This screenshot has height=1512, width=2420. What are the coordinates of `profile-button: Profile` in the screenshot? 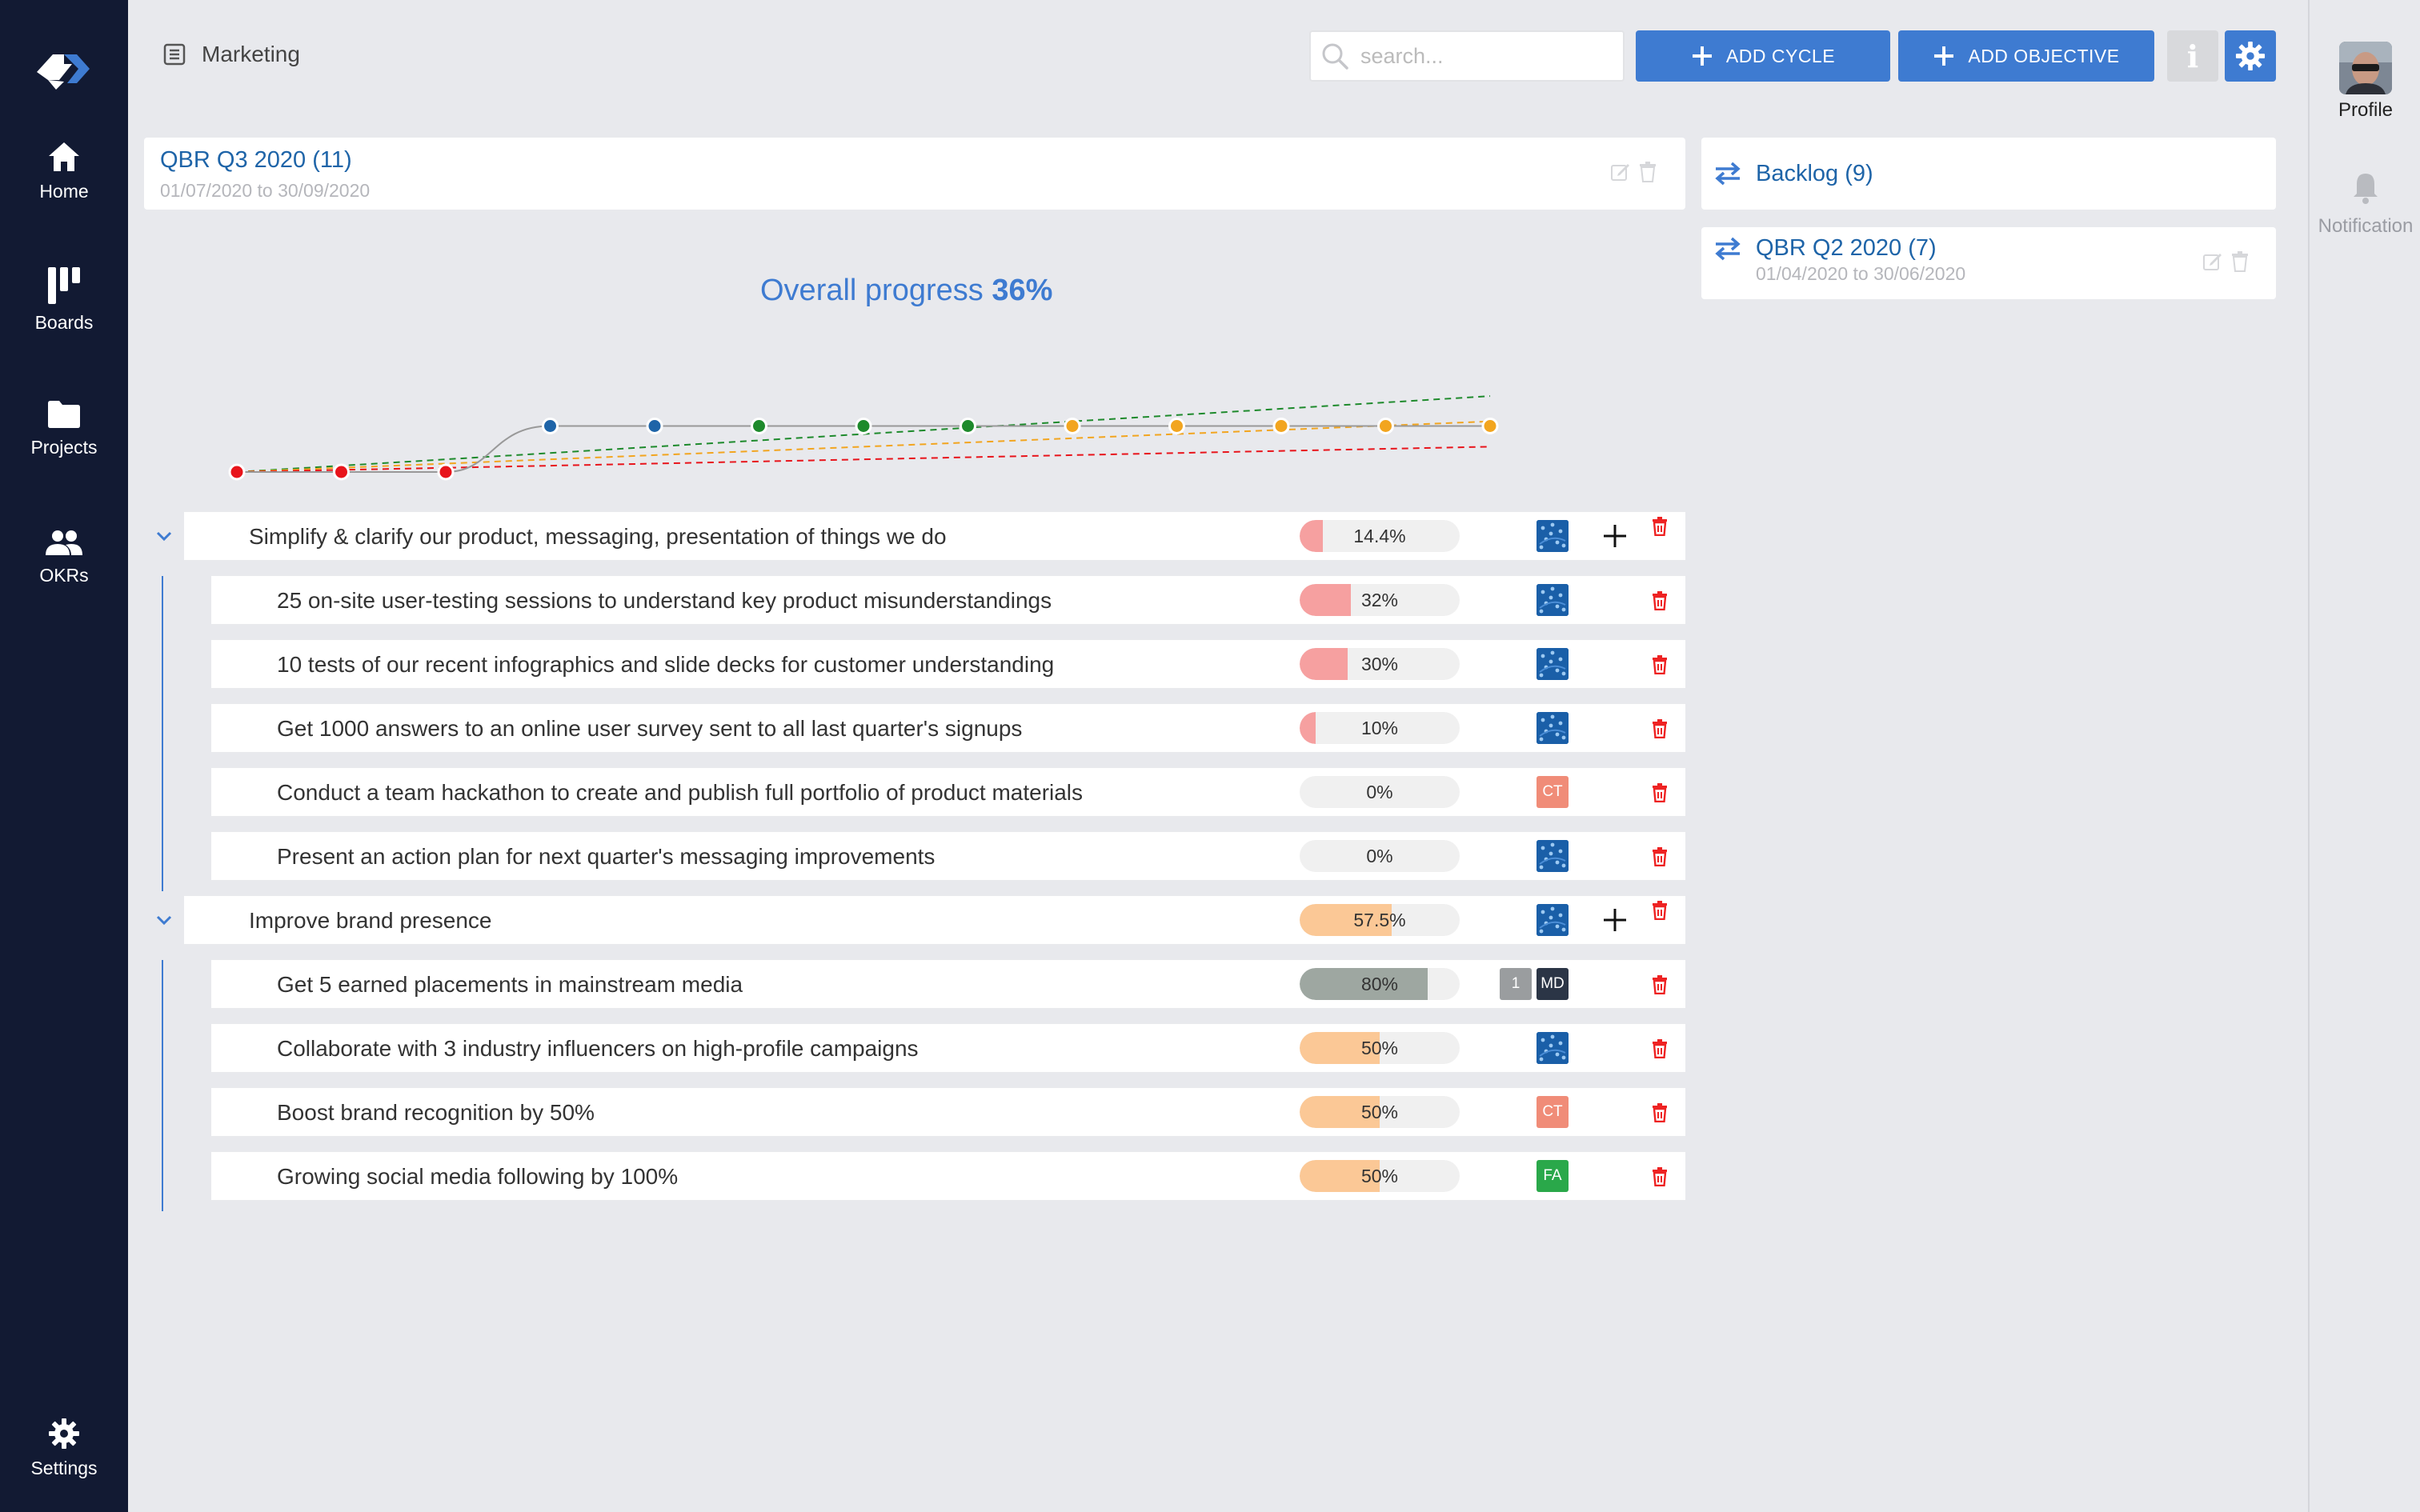 It's located at (2365, 82).